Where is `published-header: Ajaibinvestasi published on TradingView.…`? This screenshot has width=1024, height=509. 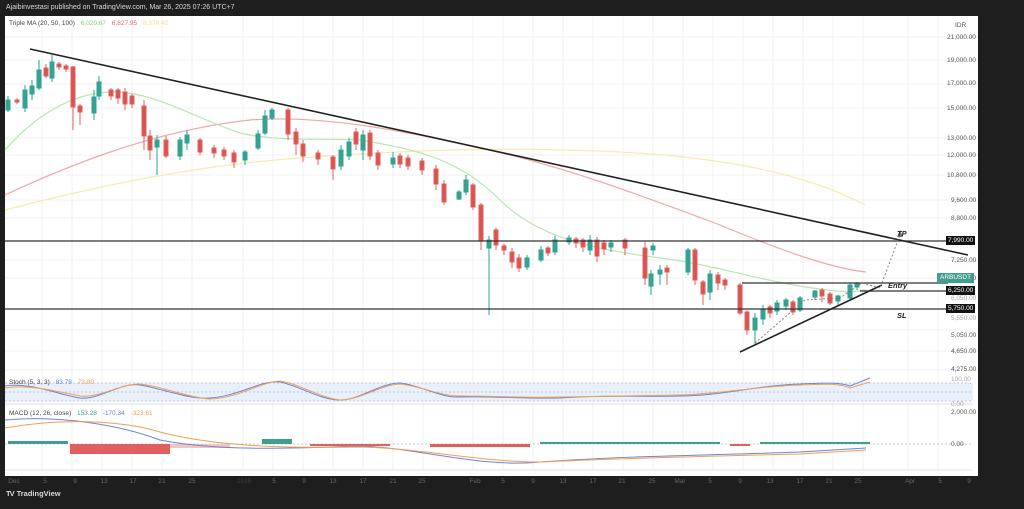
published-header: Ajaibinvestasi published on TradingView.… is located at coordinates (512, 8).